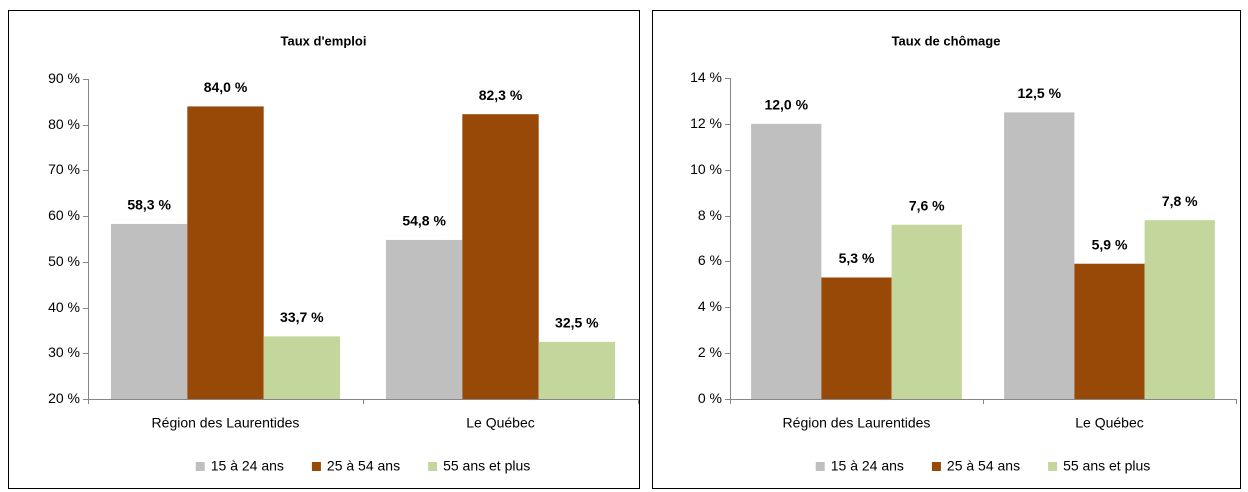  What do you see at coordinates (710, 306) in the screenshot?
I see `y-tick-label: 4 %` at bounding box center [710, 306].